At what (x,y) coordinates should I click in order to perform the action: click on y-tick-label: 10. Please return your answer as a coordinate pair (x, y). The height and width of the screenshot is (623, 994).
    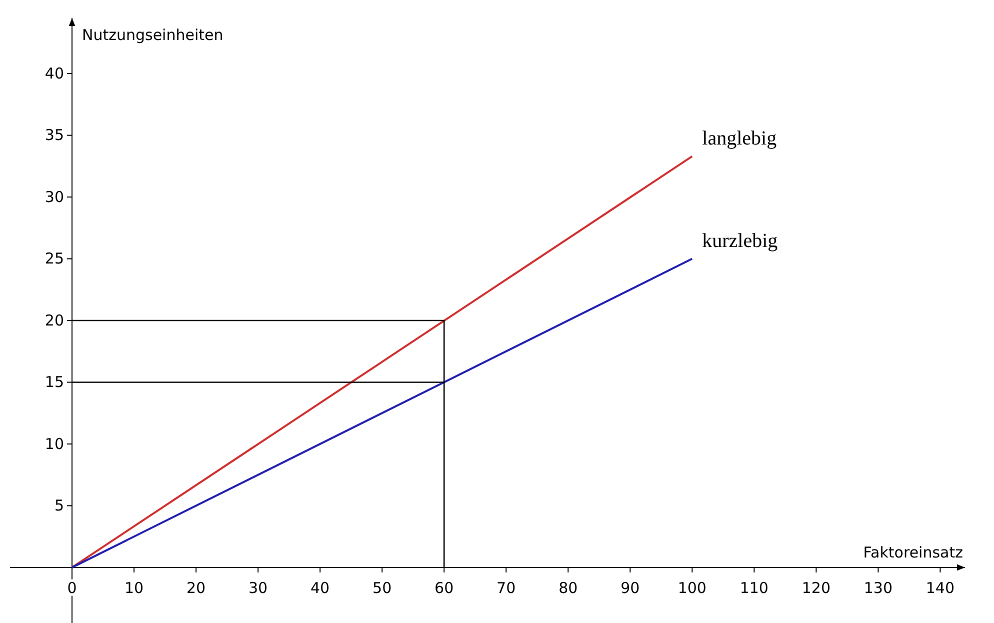
    Looking at the image, I should click on (54, 443).